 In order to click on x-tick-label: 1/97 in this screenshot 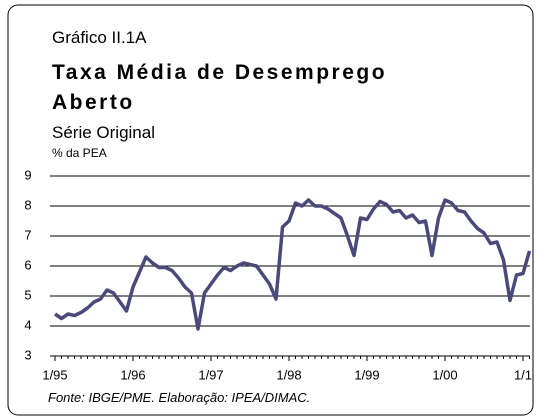, I will do `click(210, 374)`.